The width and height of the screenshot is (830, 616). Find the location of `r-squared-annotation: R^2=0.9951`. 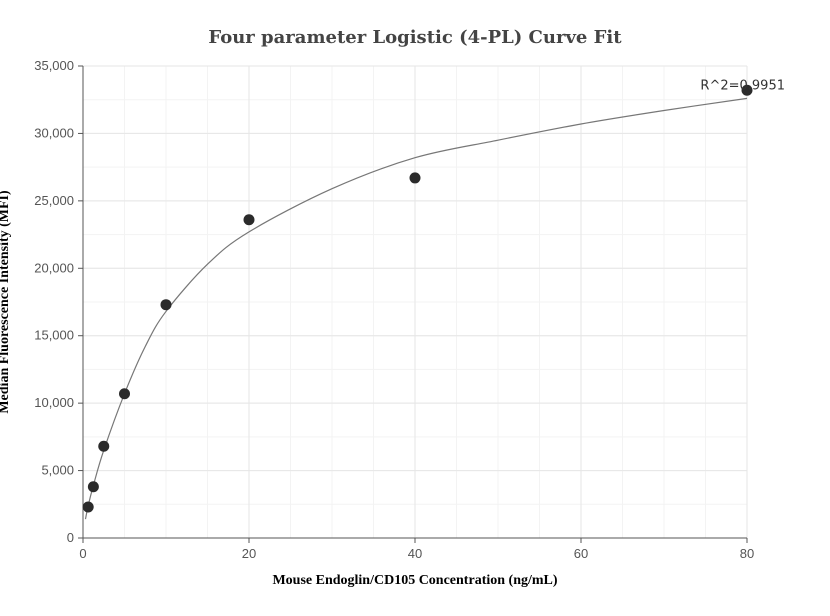

r-squared-annotation: R^2=0.9951 is located at coordinates (742, 85).